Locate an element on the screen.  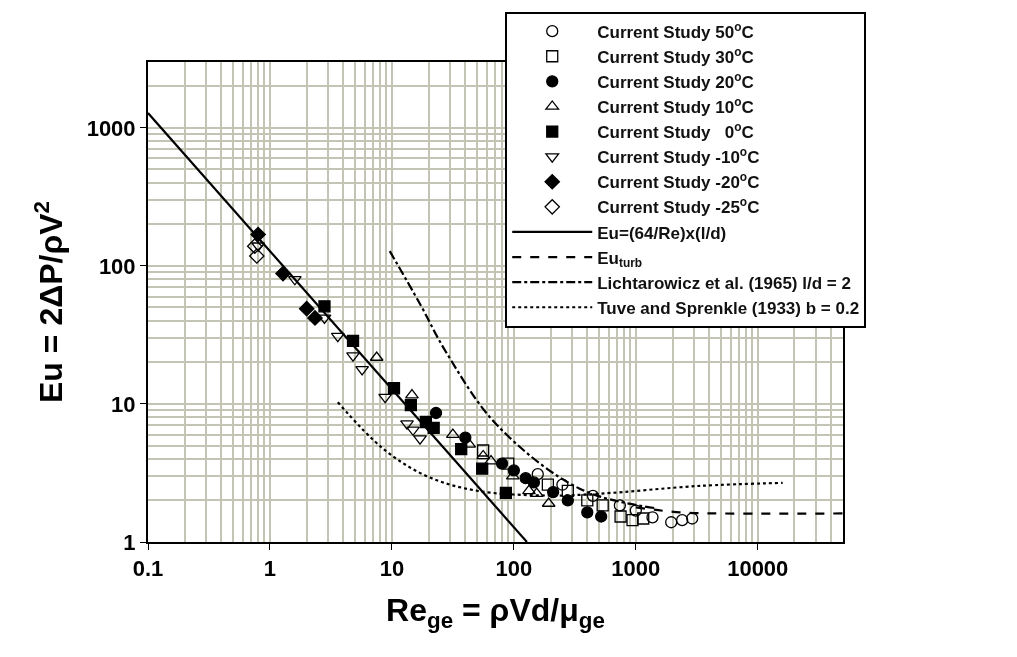
legend-label: Current Study 30$^{o}$C is located at coordinates (675, 55).